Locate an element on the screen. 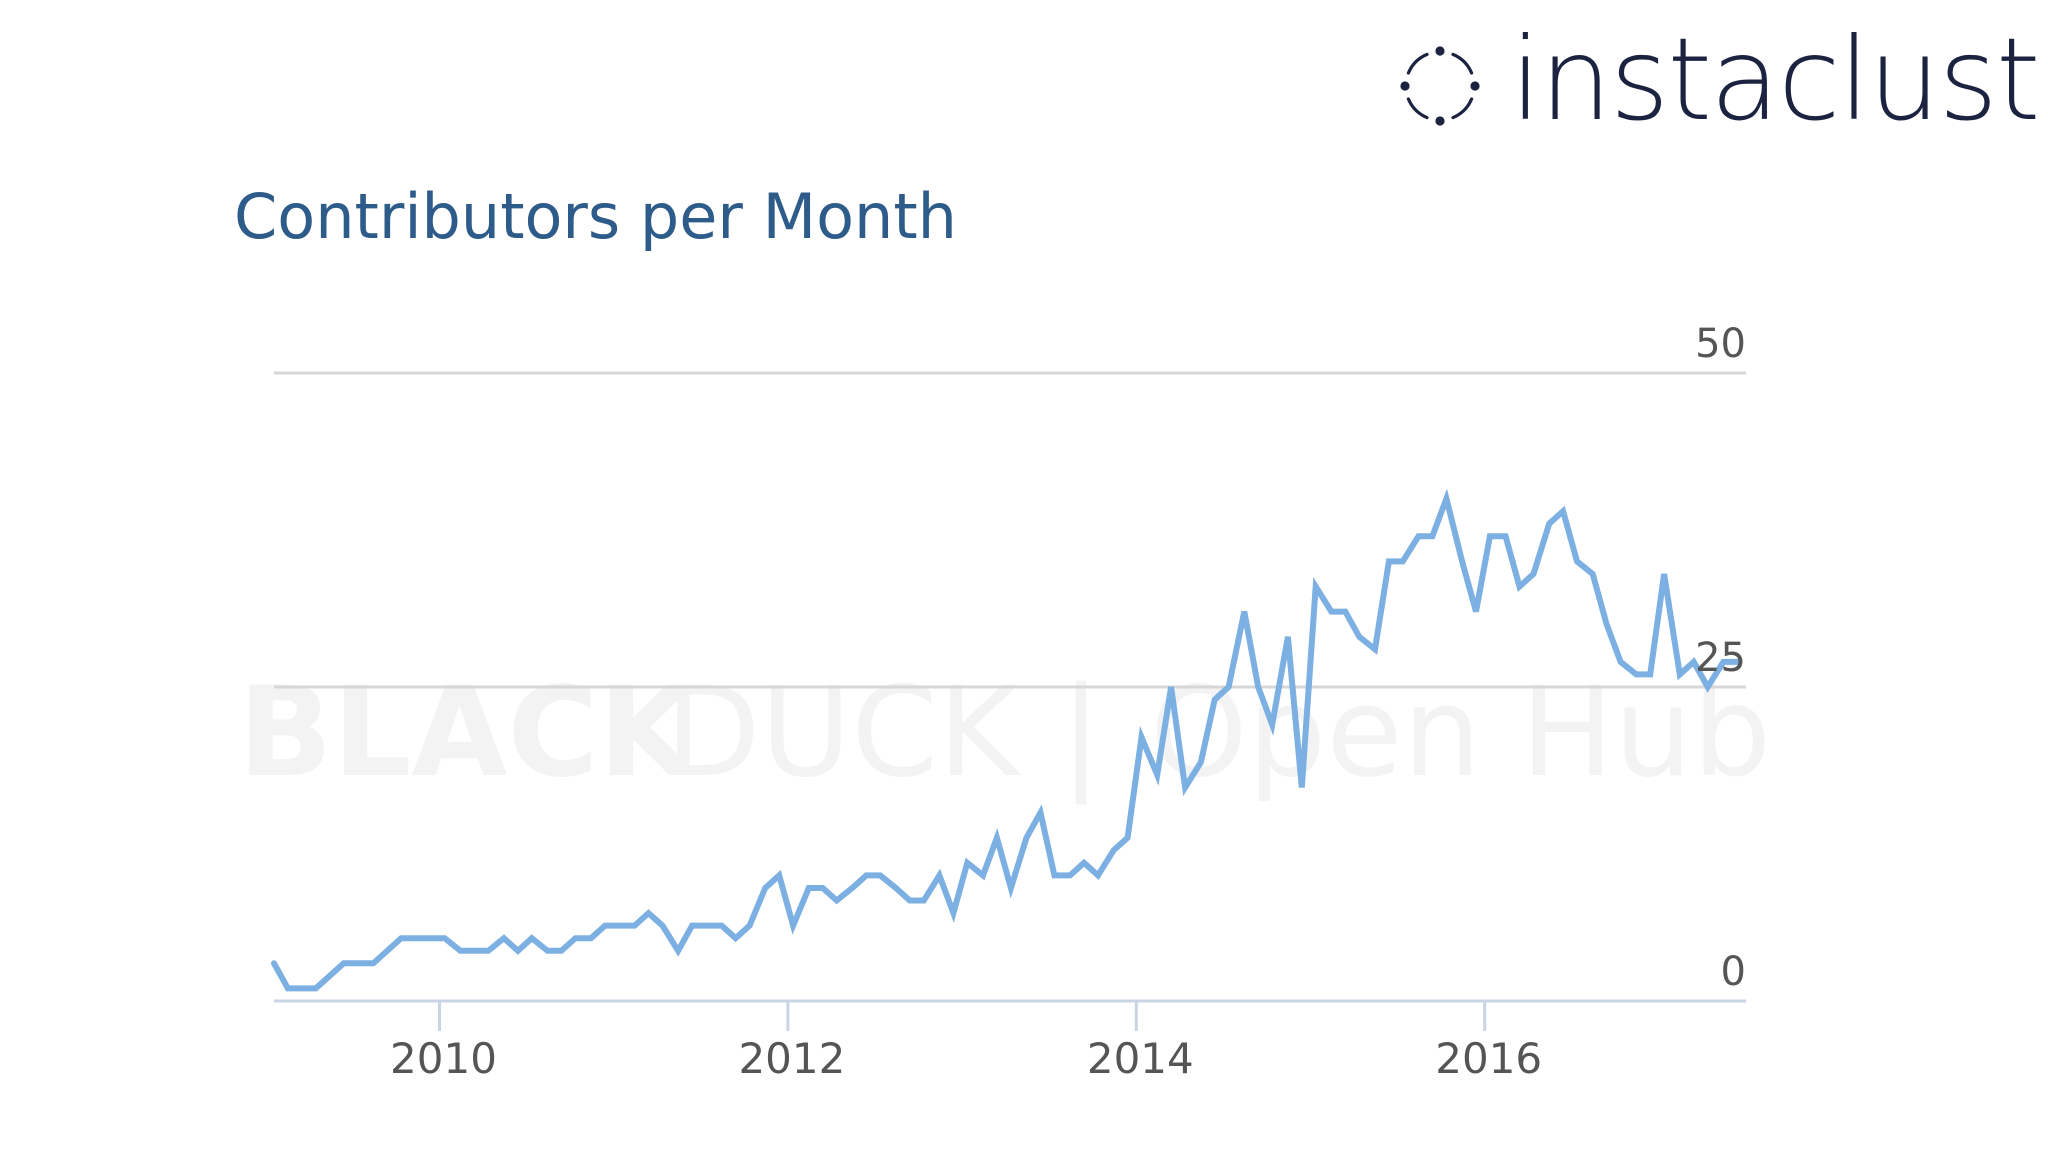 The image size is (2048, 1152). y-tick-label: 25 is located at coordinates (1720, 658).